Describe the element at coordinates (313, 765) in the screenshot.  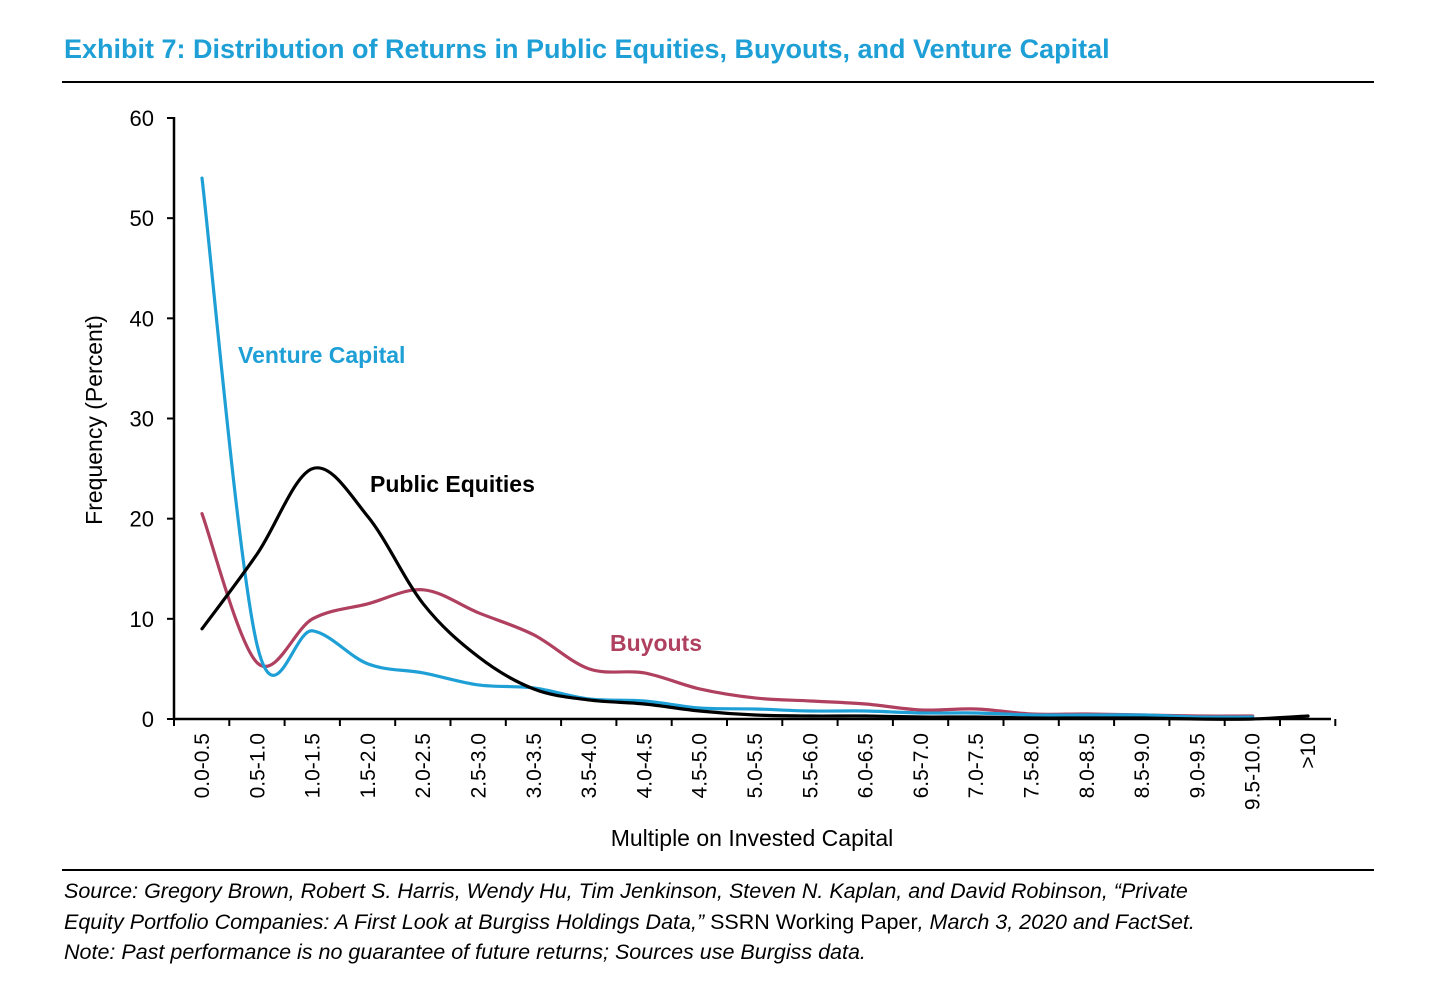
I see `x-tick-label: 1.0-1.5` at that location.